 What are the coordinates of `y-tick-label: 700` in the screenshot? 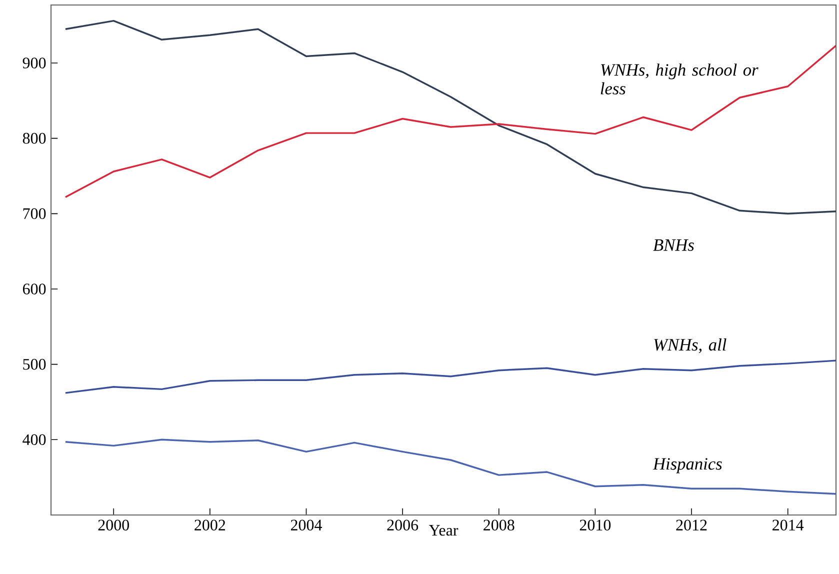 It's located at (34, 214).